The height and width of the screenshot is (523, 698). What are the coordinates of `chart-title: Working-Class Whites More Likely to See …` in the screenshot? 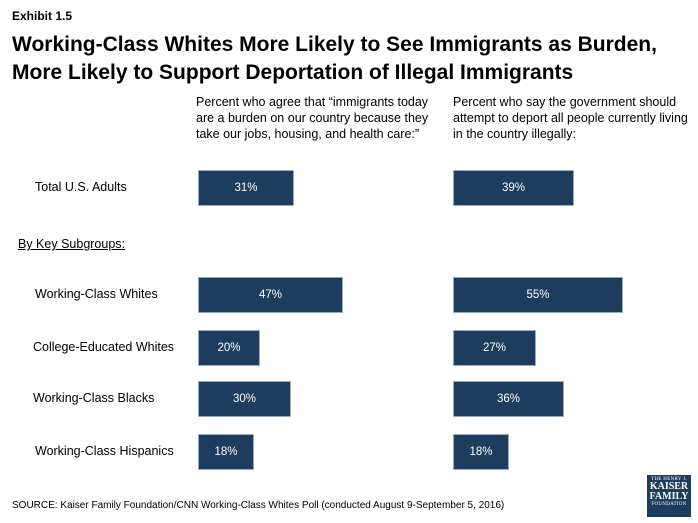 It's located at (352, 59).